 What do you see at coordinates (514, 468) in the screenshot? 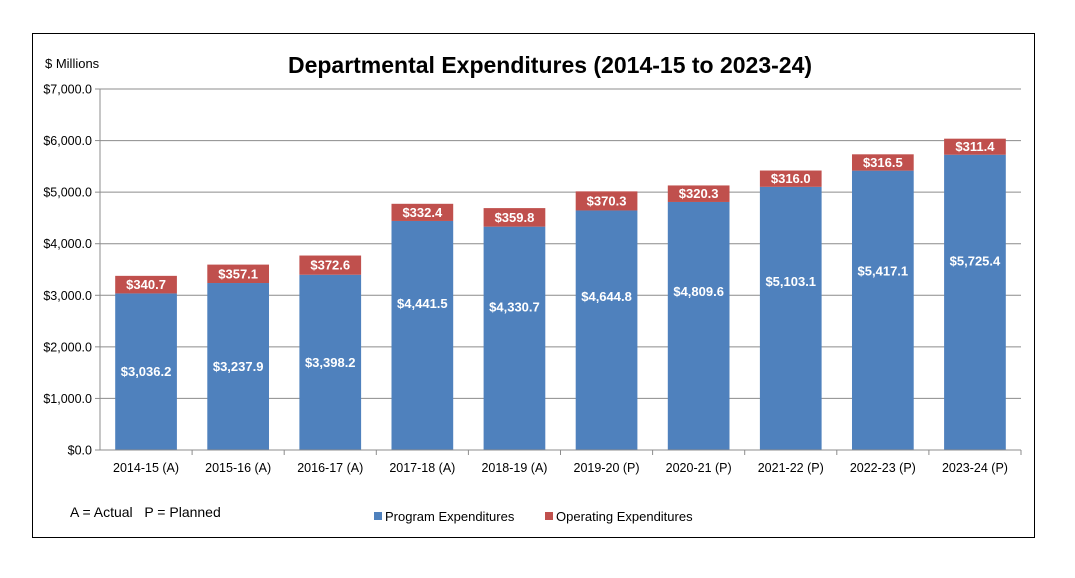
I see `x-tick-label: 2018-19 (A)` at bounding box center [514, 468].